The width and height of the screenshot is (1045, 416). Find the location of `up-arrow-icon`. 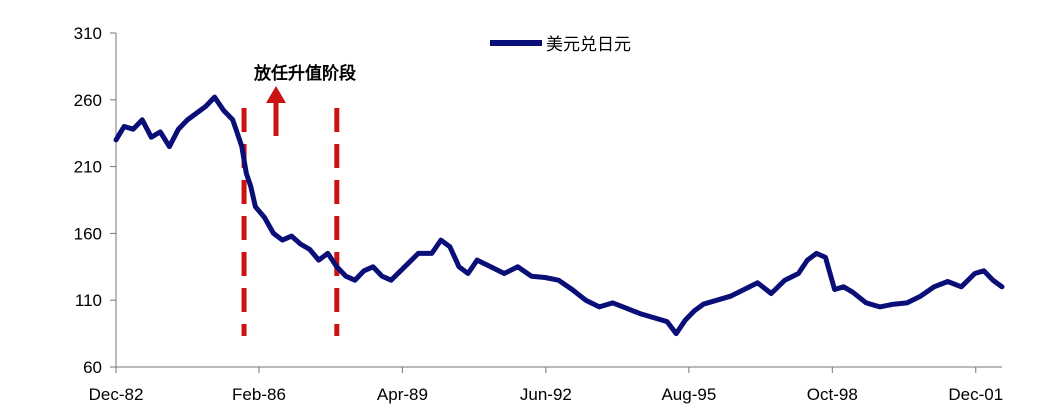

up-arrow-icon is located at coordinates (276, 111).